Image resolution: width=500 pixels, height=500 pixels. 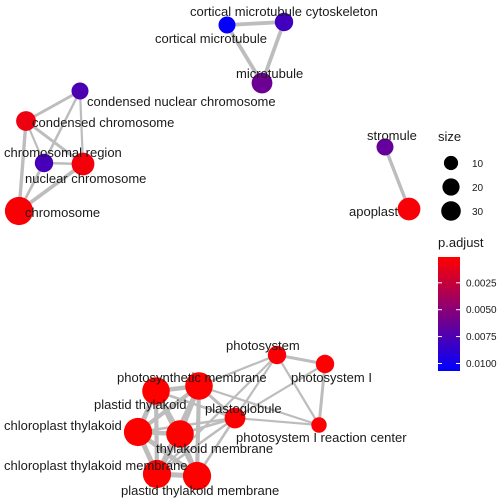 I want to click on edge-chloroplast-thylakoid-membrane--photosystem, so click(x=217, y=414).